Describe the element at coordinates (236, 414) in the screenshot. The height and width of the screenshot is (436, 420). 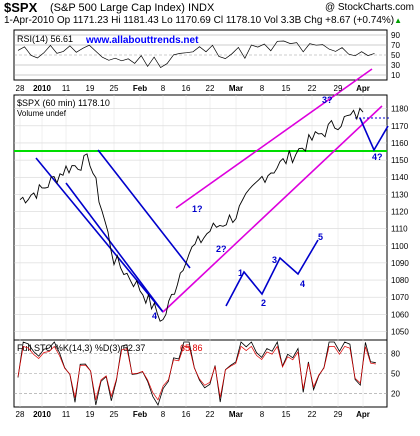
I see `x-tick-label-bottom: Mar` at that location.